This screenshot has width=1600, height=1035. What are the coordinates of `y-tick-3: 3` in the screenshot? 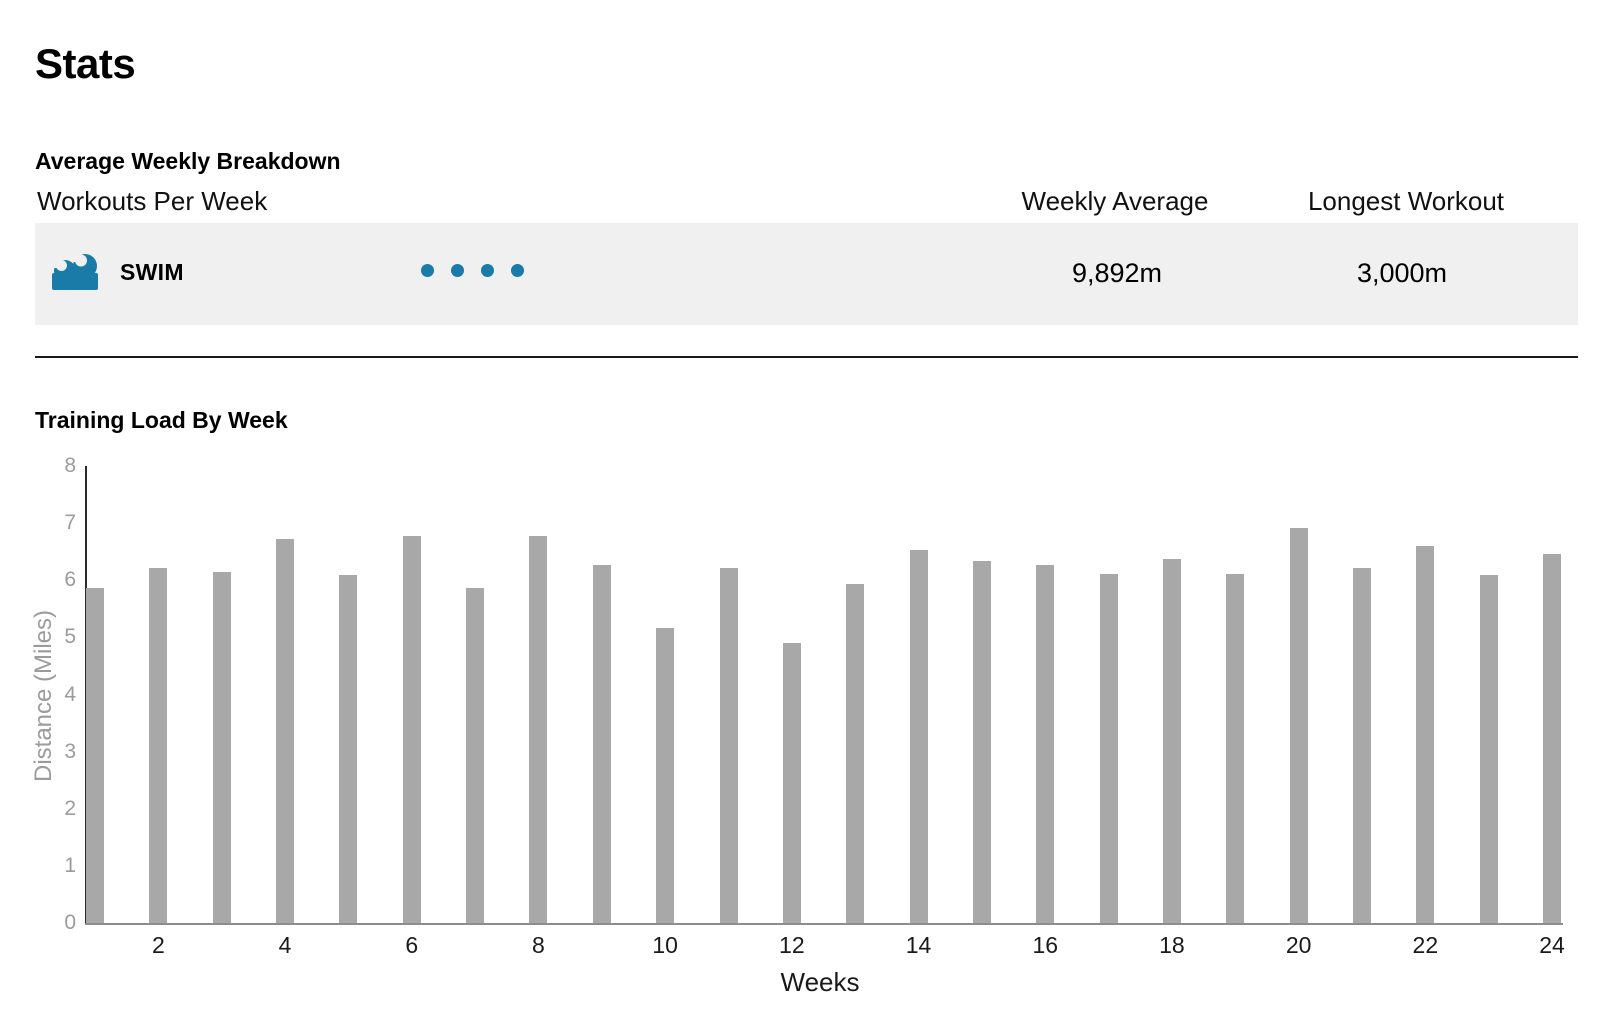 It's located at (70, 751).